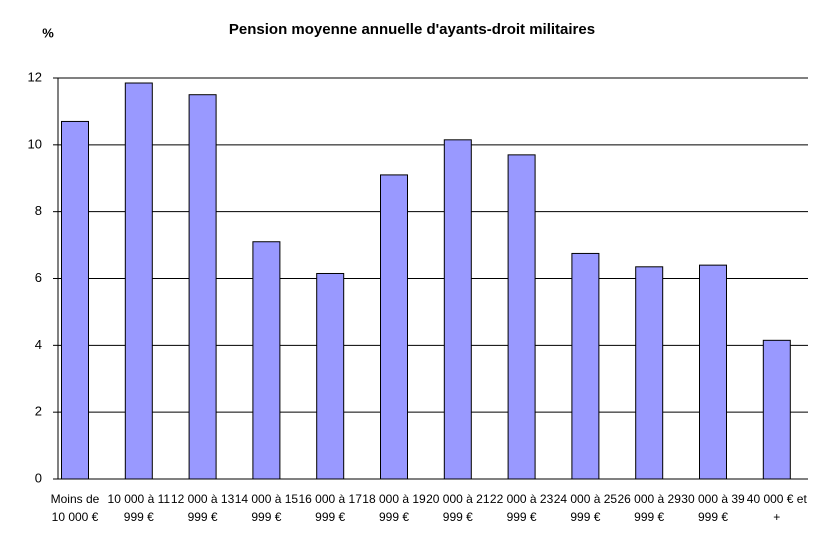 Image resolution: width=815 pixels, height=558 pixels. I want to click on y-tick-label: 2, so click(38, 411).